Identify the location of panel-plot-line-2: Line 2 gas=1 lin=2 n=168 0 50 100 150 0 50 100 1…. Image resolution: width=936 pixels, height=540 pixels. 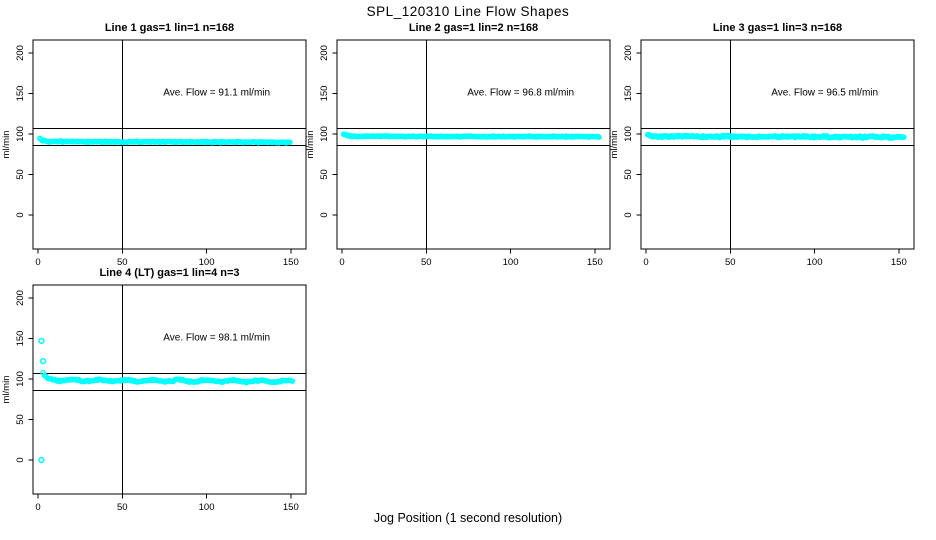
(458, 145).